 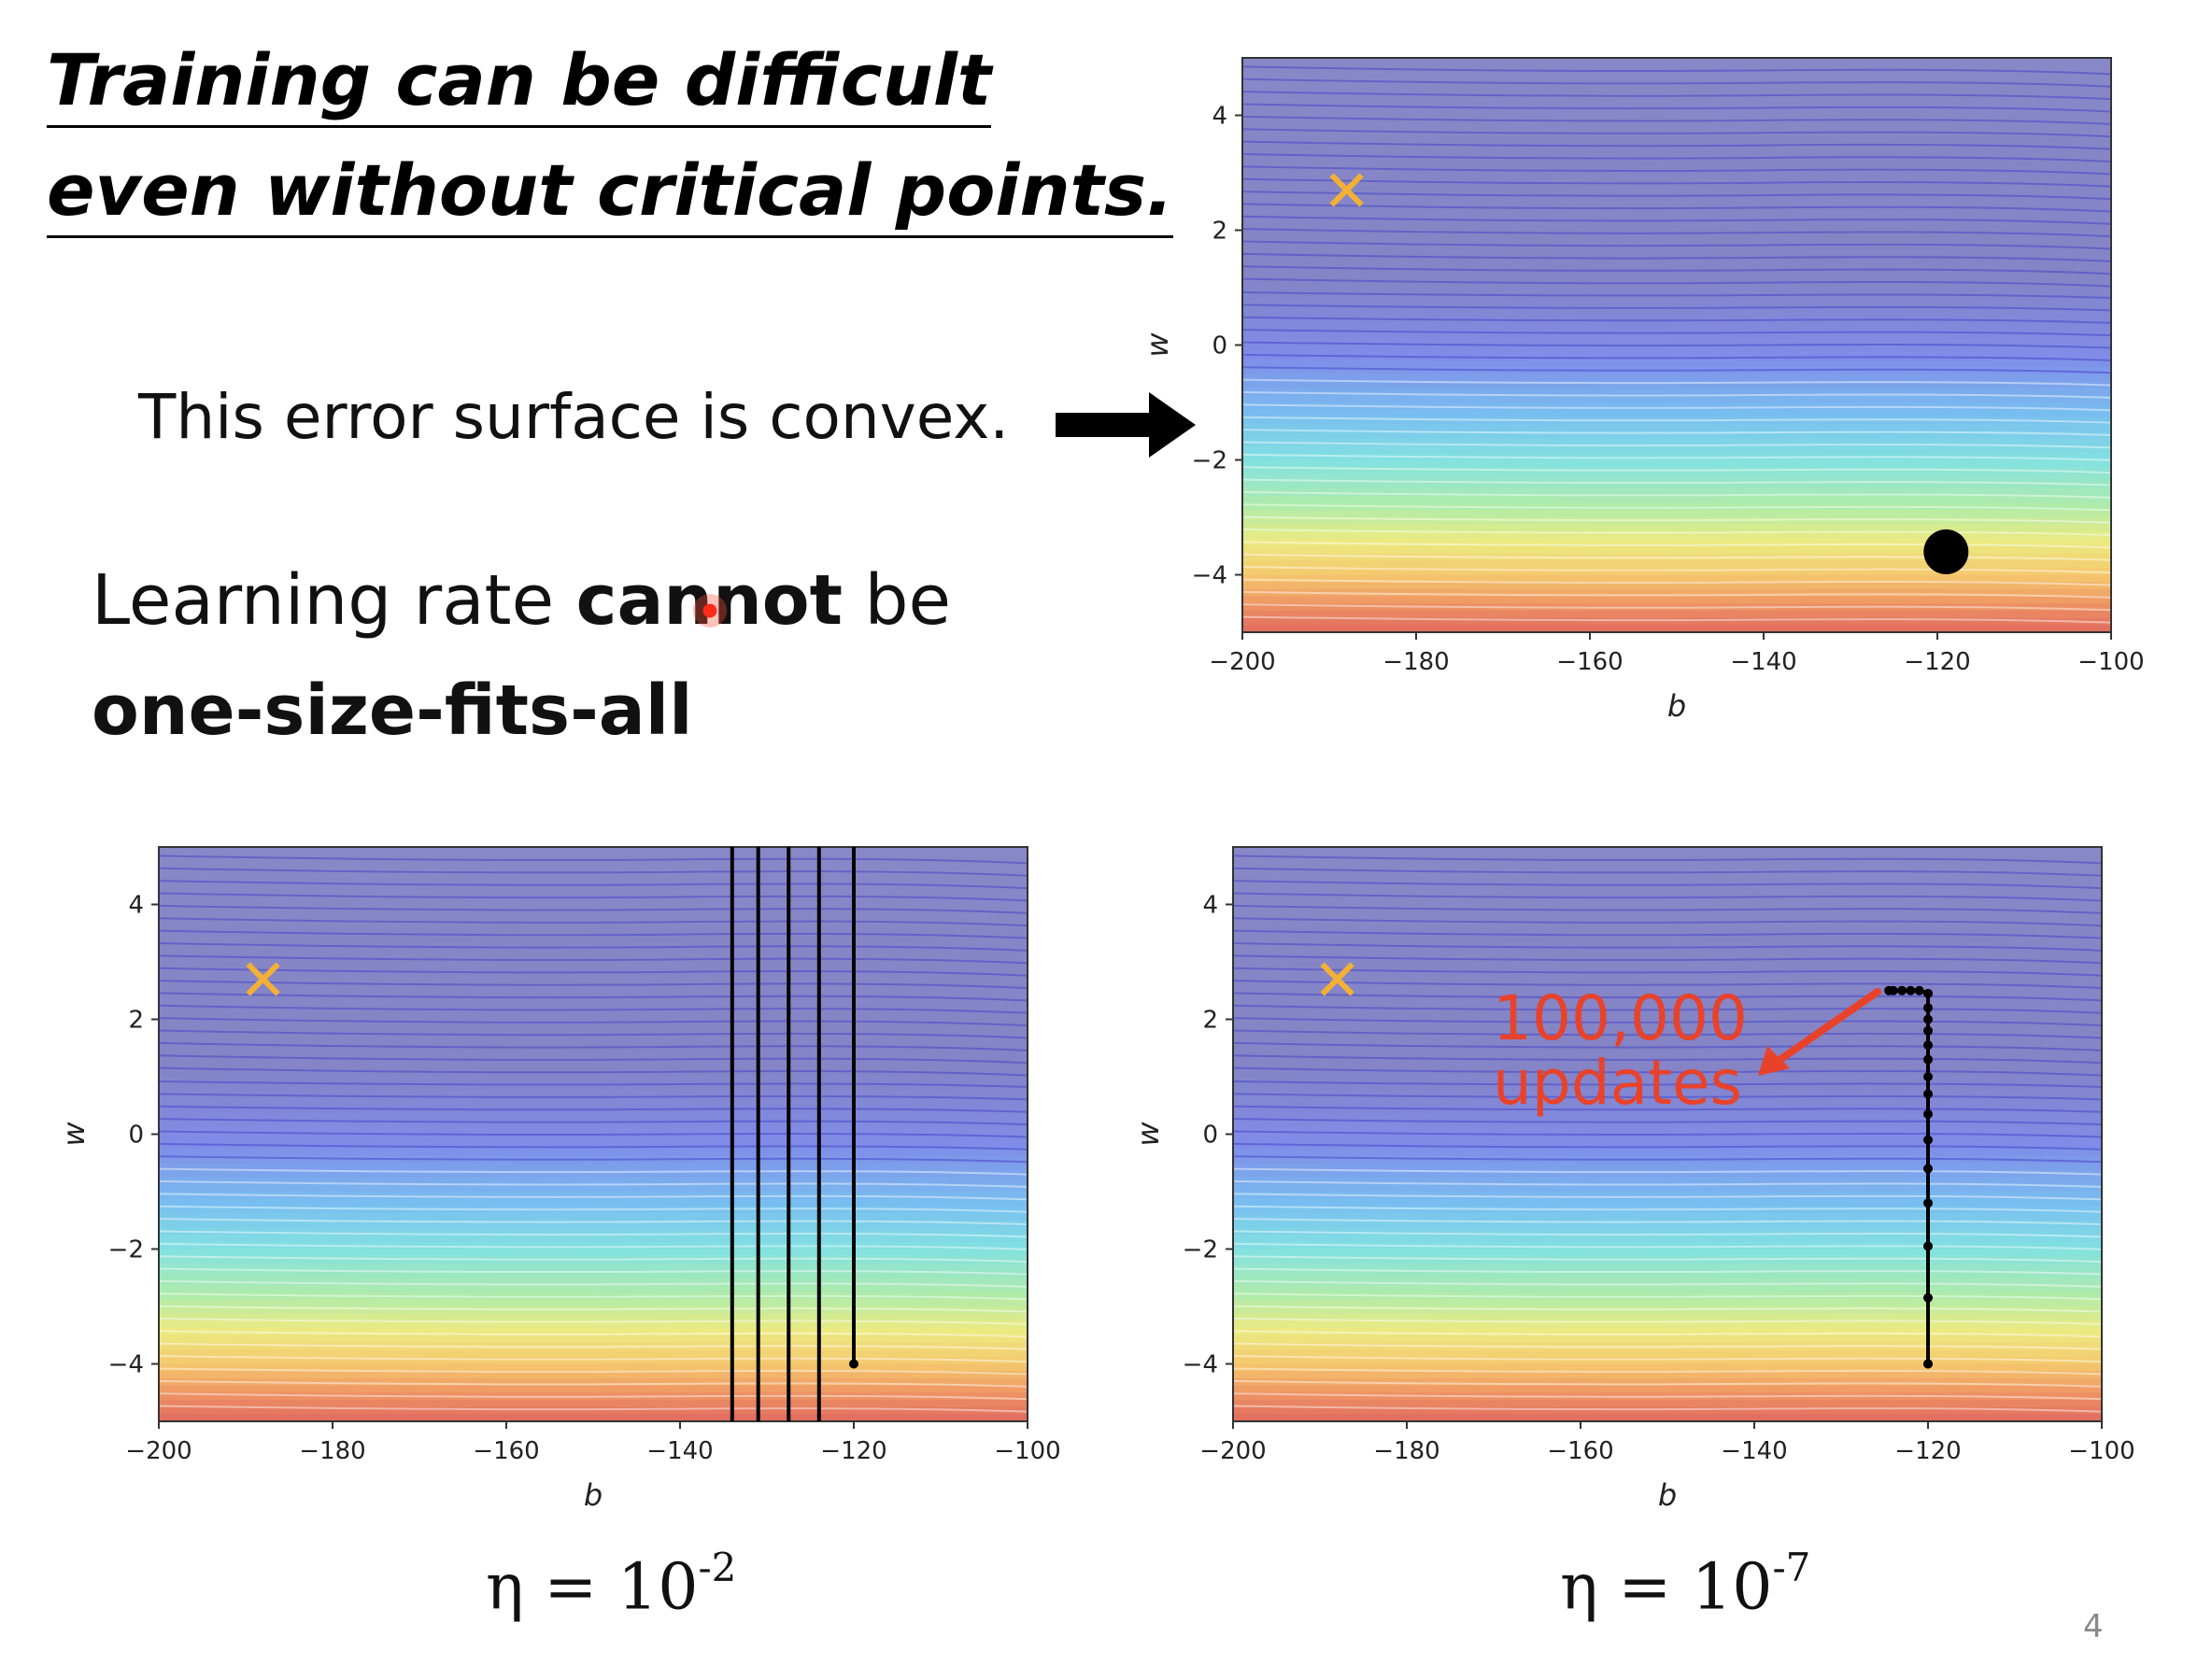 I want to click on y-tick-label: 0, so click(x=1219, y=346).